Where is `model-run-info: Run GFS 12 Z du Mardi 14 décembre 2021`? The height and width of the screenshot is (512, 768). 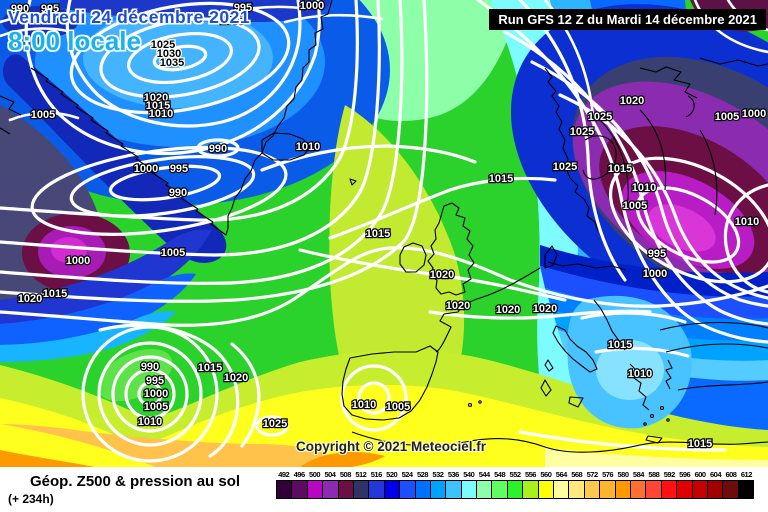
model-run-info: Run GFS 12 Z du Mardi 14 décembre 2021 is located at coordinates (627, 19).